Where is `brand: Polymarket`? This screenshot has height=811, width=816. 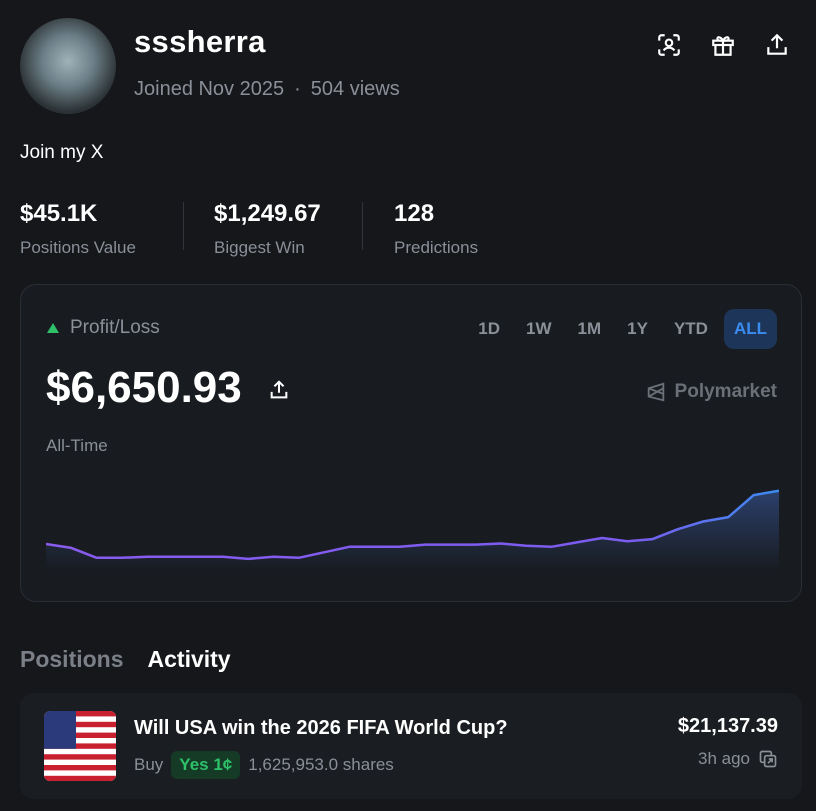 brand: Polymarket is located at coordinates (711, 392).